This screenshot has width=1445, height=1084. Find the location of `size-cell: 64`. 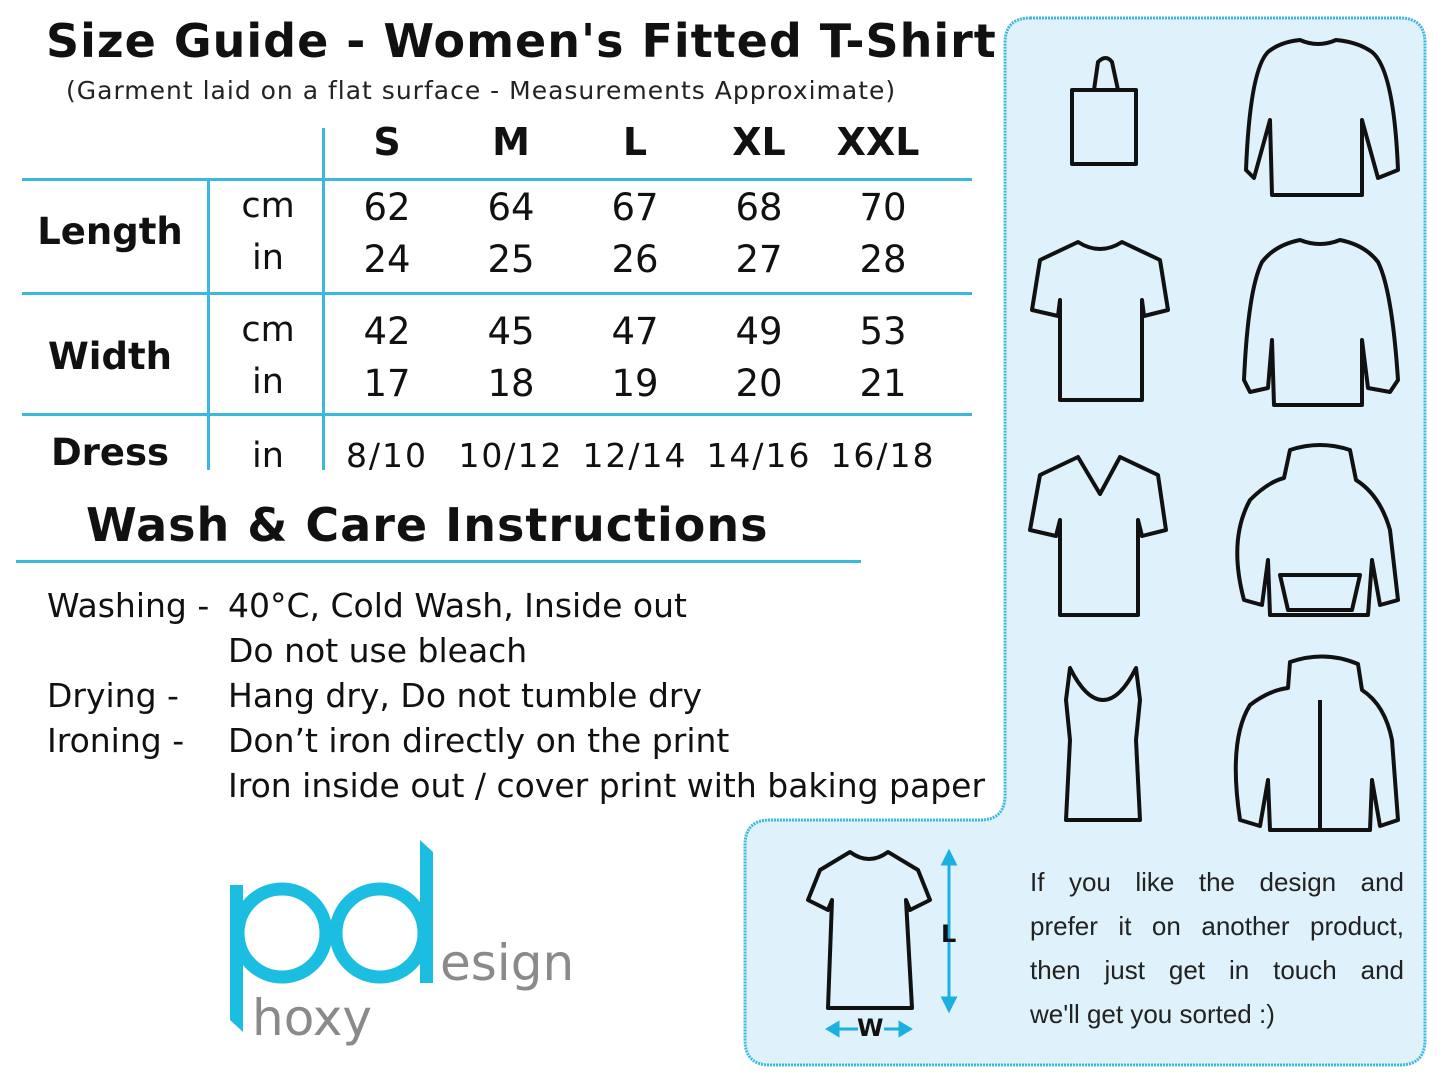

size-cell: 64 is located at coordinates (511, 207).